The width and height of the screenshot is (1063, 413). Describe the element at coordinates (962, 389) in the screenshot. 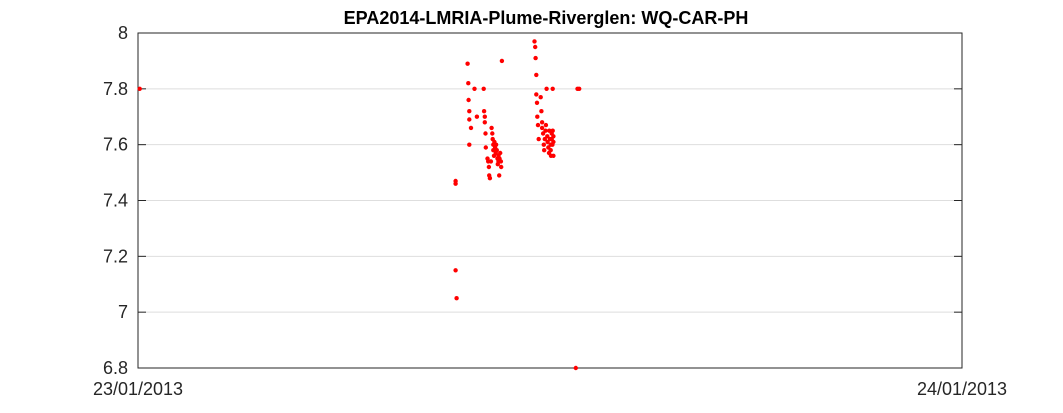

I see `x-tick-label: 24/01/2013` at that location.